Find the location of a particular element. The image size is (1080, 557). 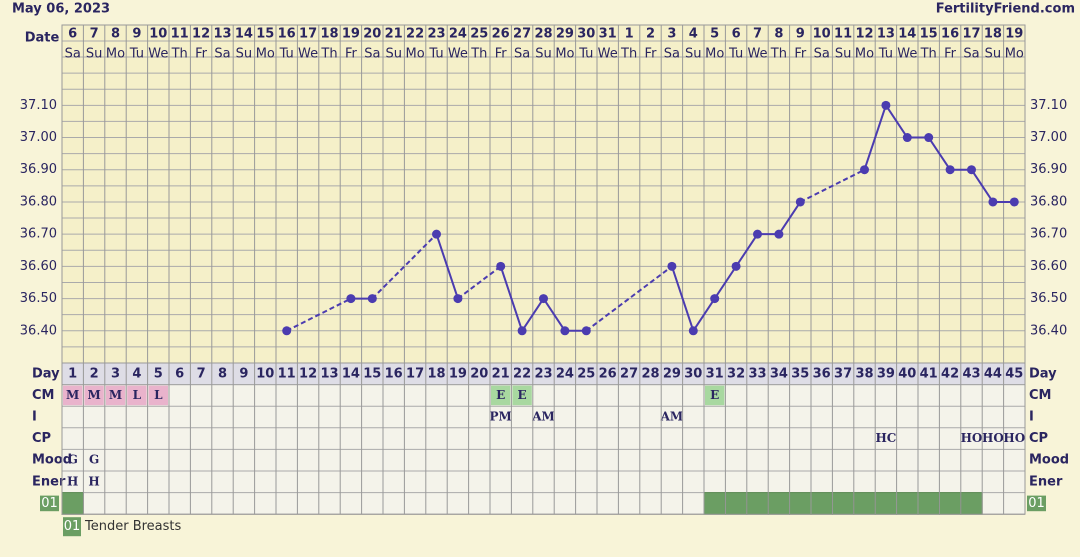

date-label: 2 is located at coordinates (650, 34).